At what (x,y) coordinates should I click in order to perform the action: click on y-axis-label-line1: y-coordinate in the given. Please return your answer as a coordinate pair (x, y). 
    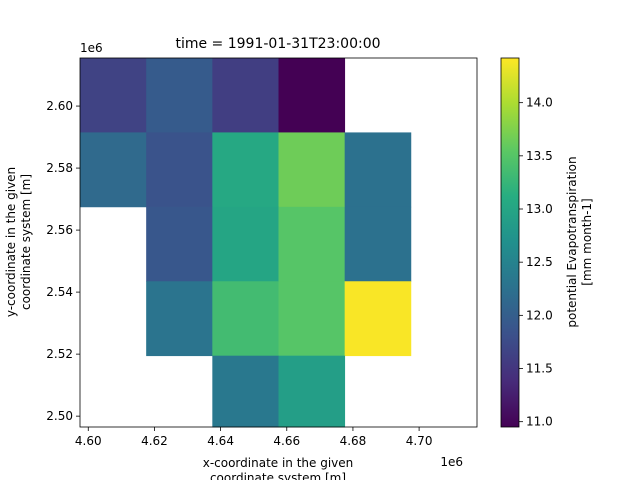
    Looking at the image, I should click on (11, 242).